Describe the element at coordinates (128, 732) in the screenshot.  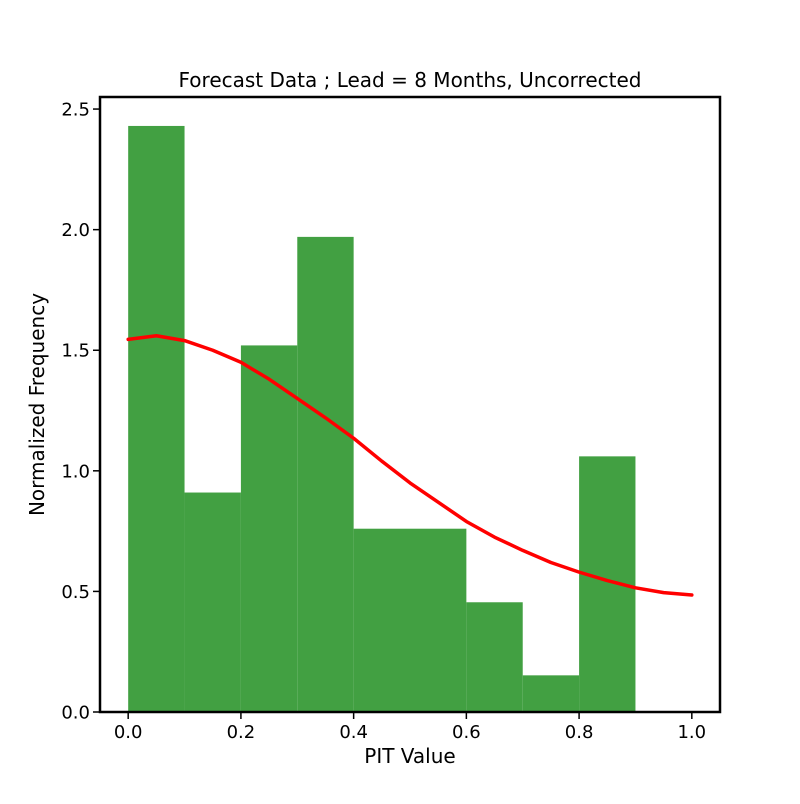
I see `x-tick-label: 0.0` at that location.